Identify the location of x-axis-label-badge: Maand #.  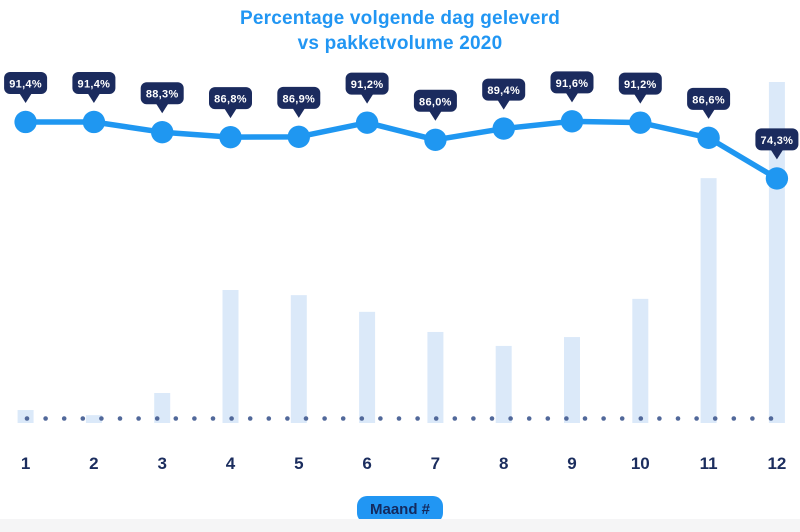
(400, 509).